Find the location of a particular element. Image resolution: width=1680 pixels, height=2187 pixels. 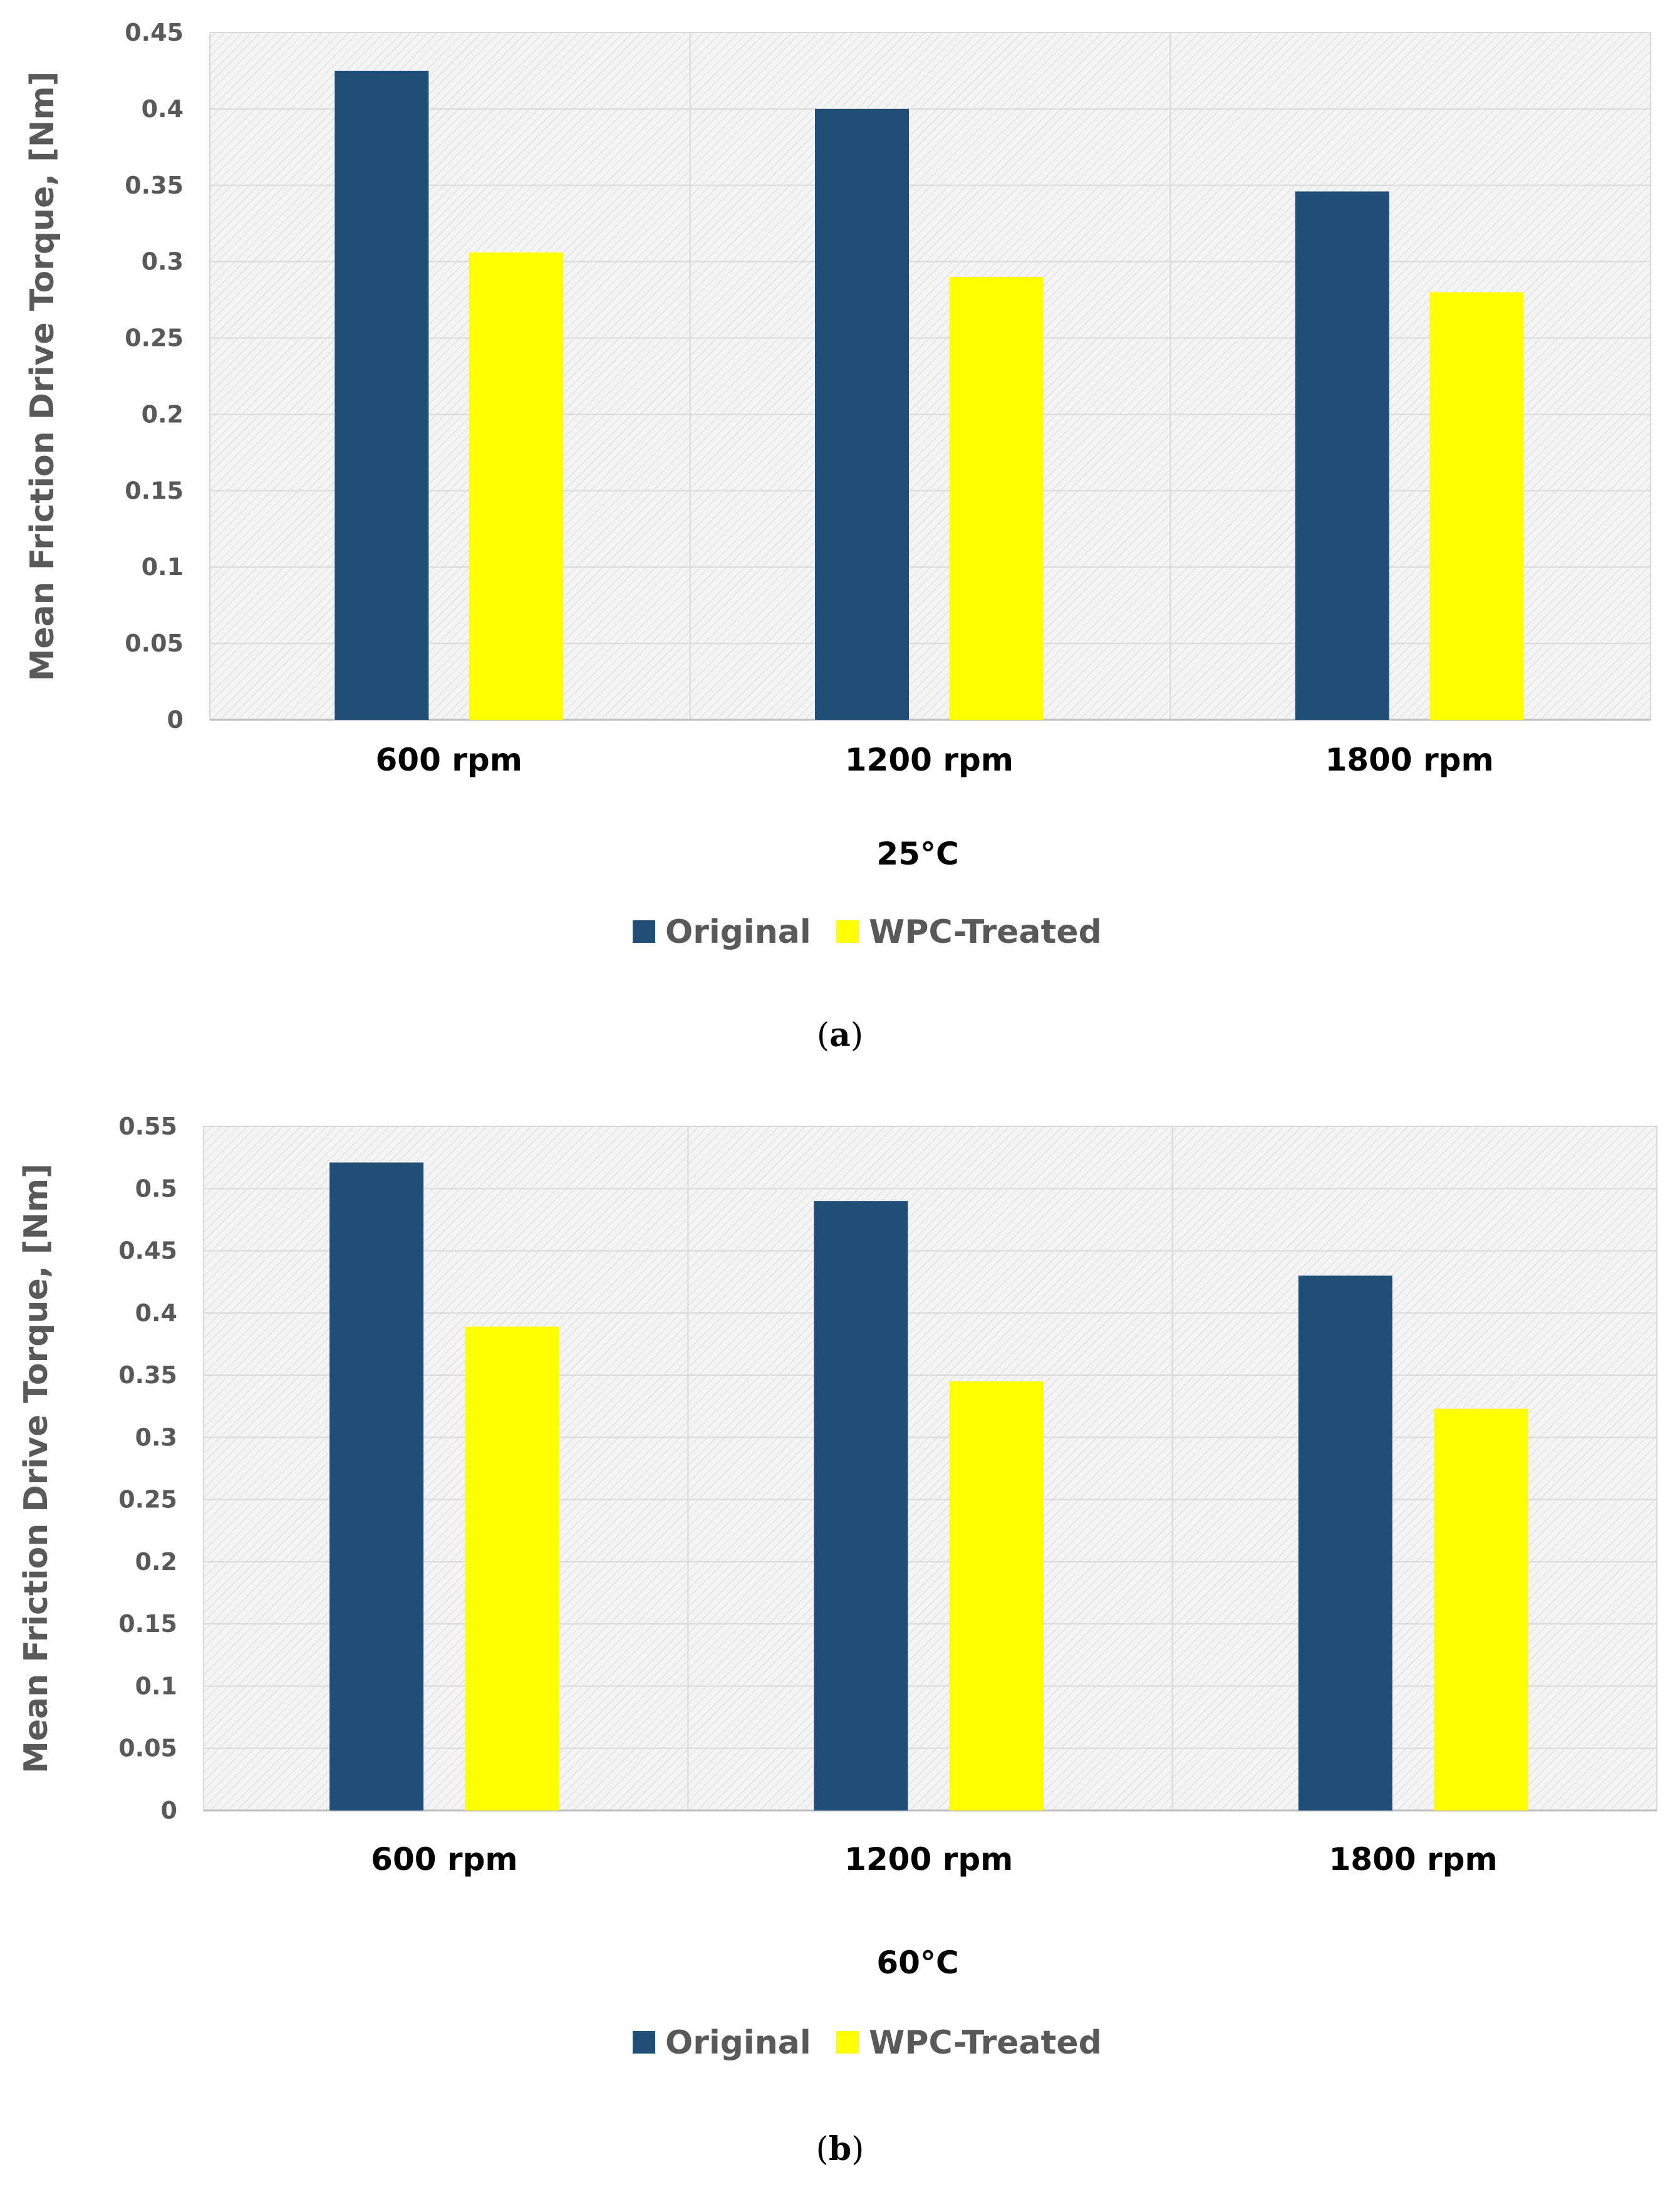

panel-caption: (b) is located at coordinates (840, 2149).